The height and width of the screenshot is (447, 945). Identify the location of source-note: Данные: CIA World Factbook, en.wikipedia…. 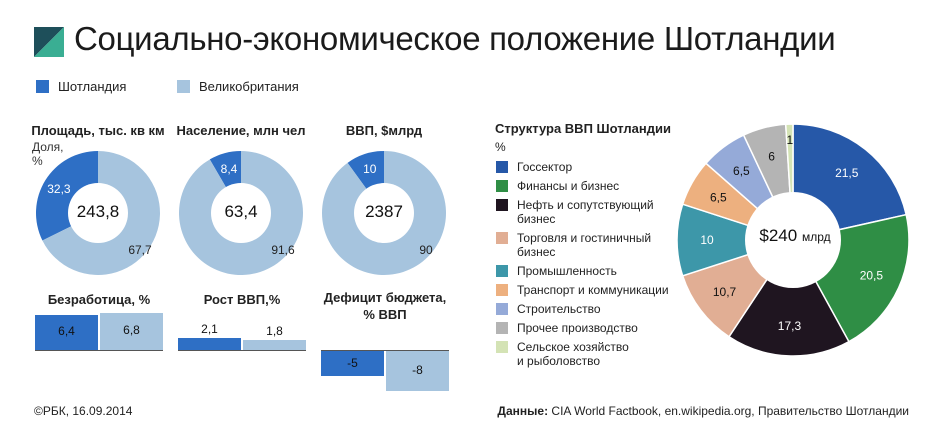
(703, 411).